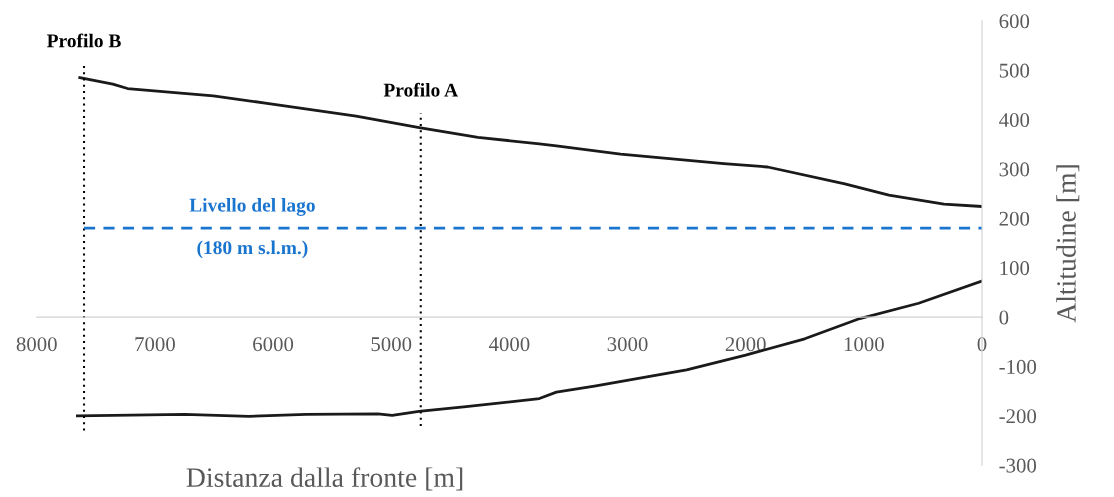  Describe the element at coordinates (1014, 70) in the screenshot. I see `y-tick-label: 500` at that location.